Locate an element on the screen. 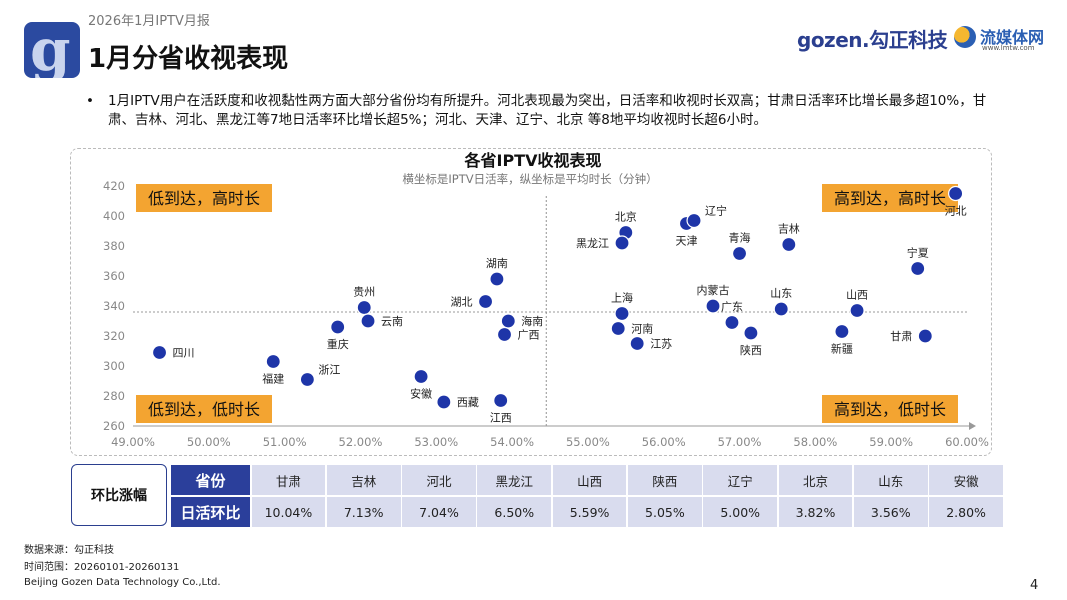  x-tick-label: 58.00% is located at coordinates (815, 442).